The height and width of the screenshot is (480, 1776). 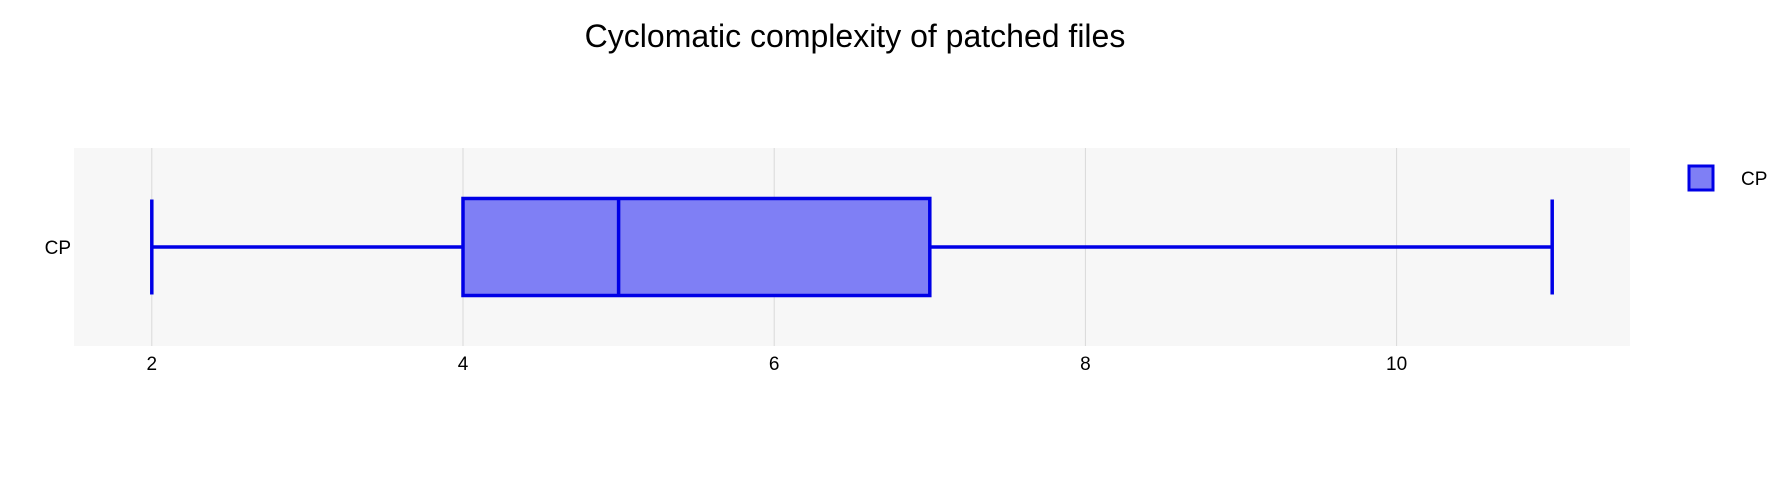 I want to click on y-category-label: CP, so click(x=58, y=248).